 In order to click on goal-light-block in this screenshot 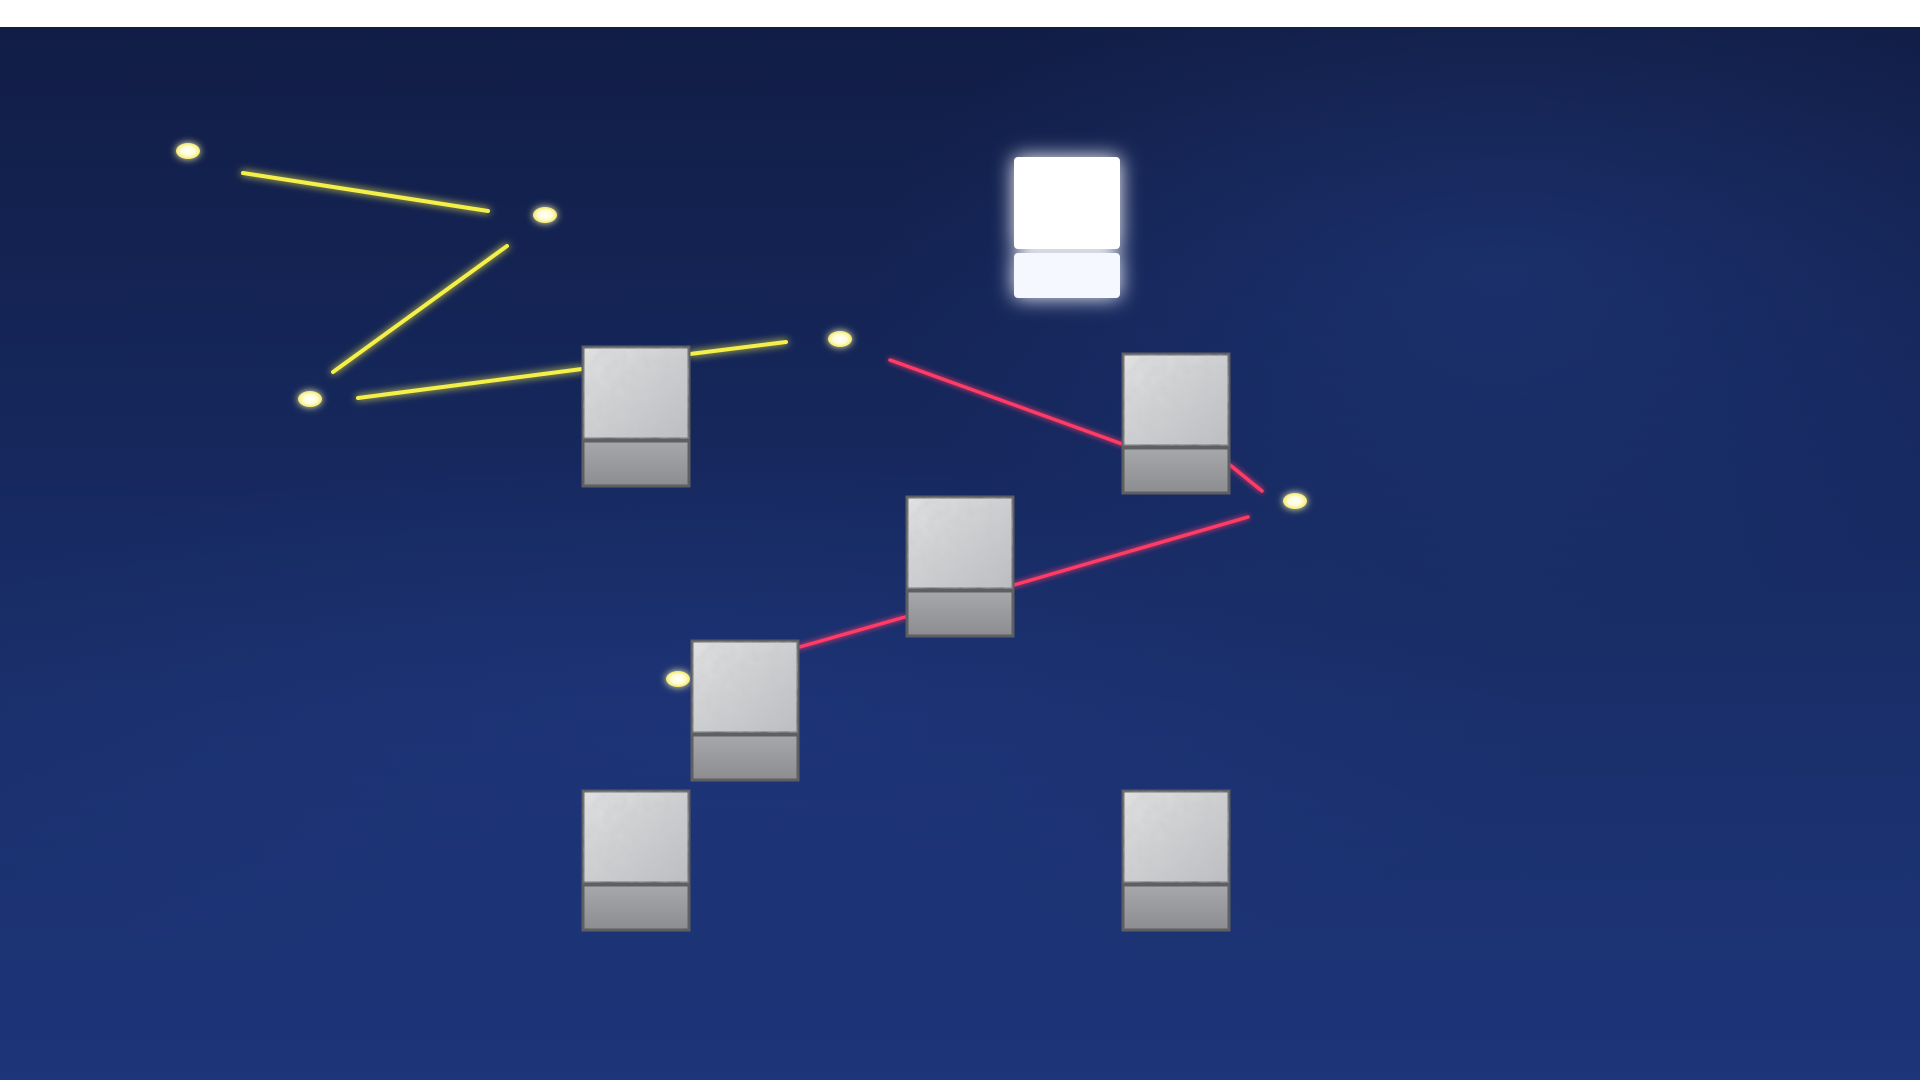, I will do `click(1067, 227)`.